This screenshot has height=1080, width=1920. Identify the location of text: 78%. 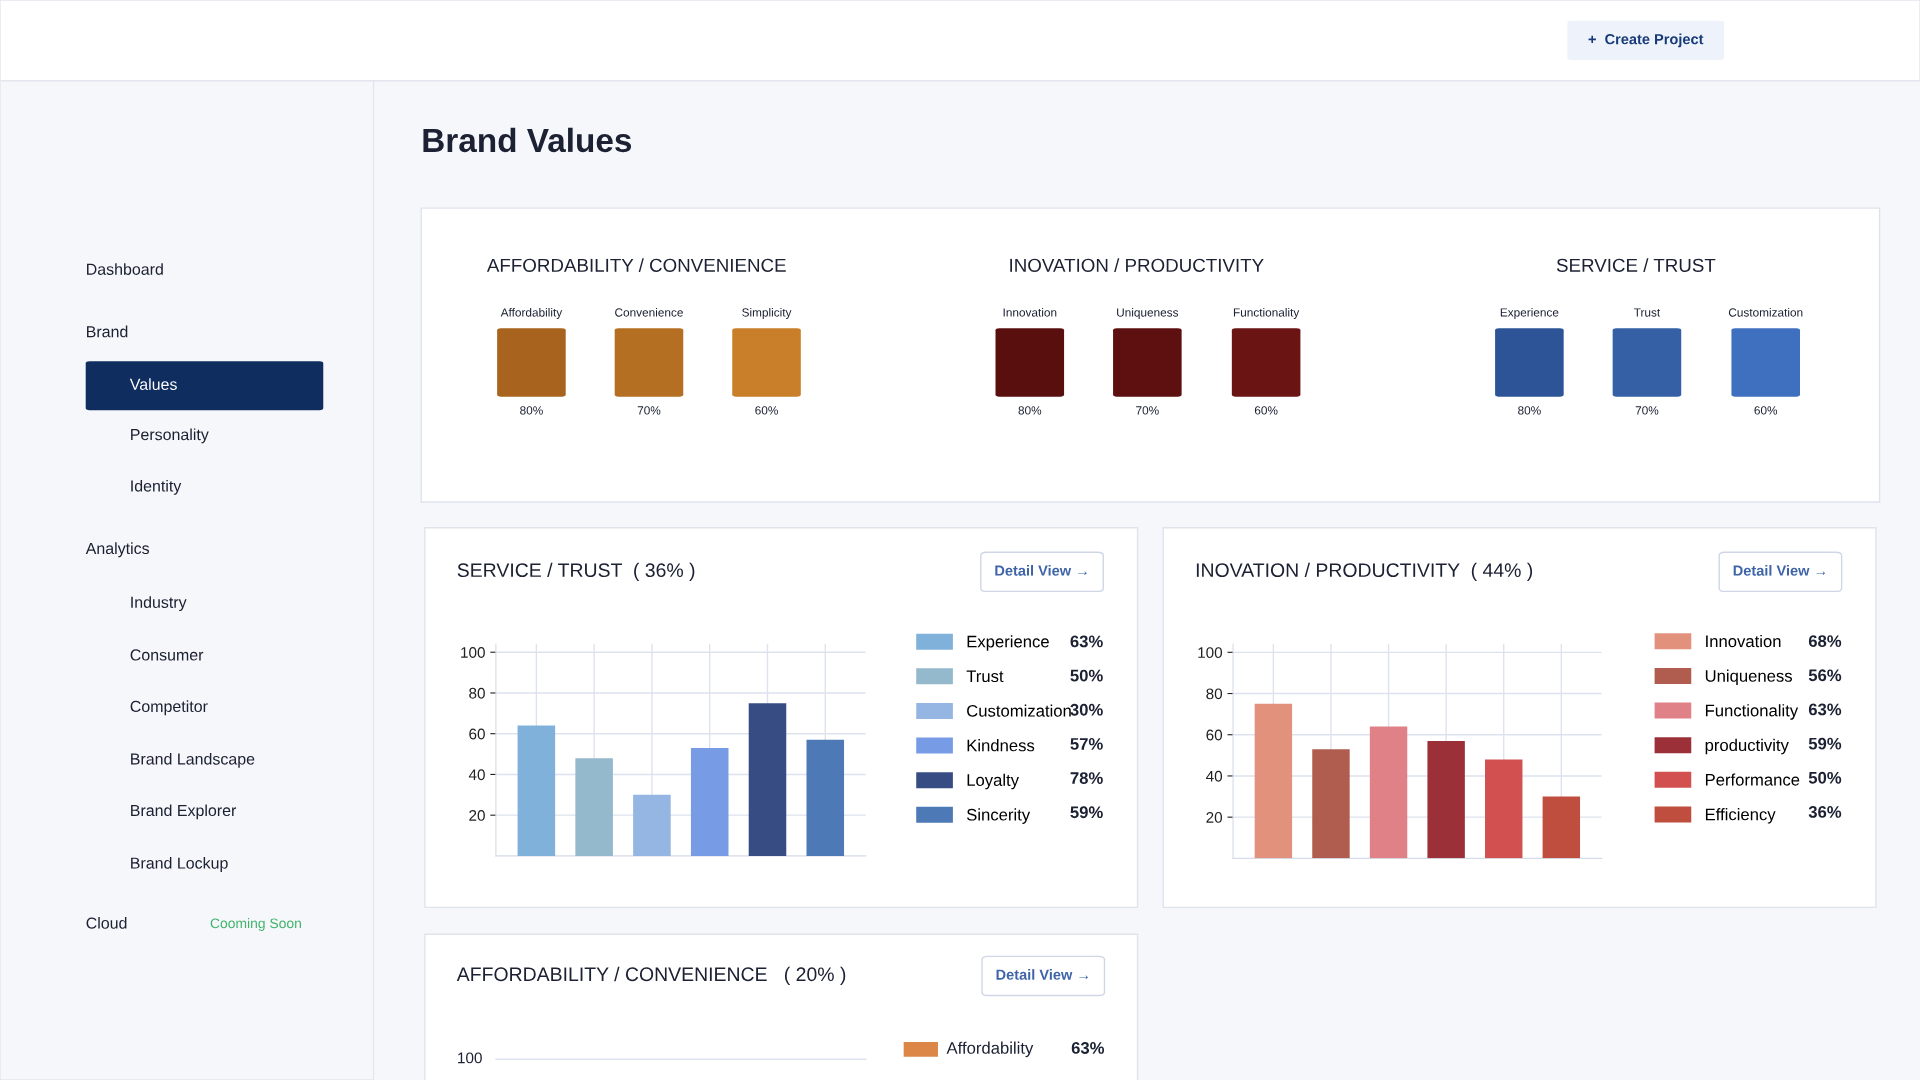
(1086, 778).